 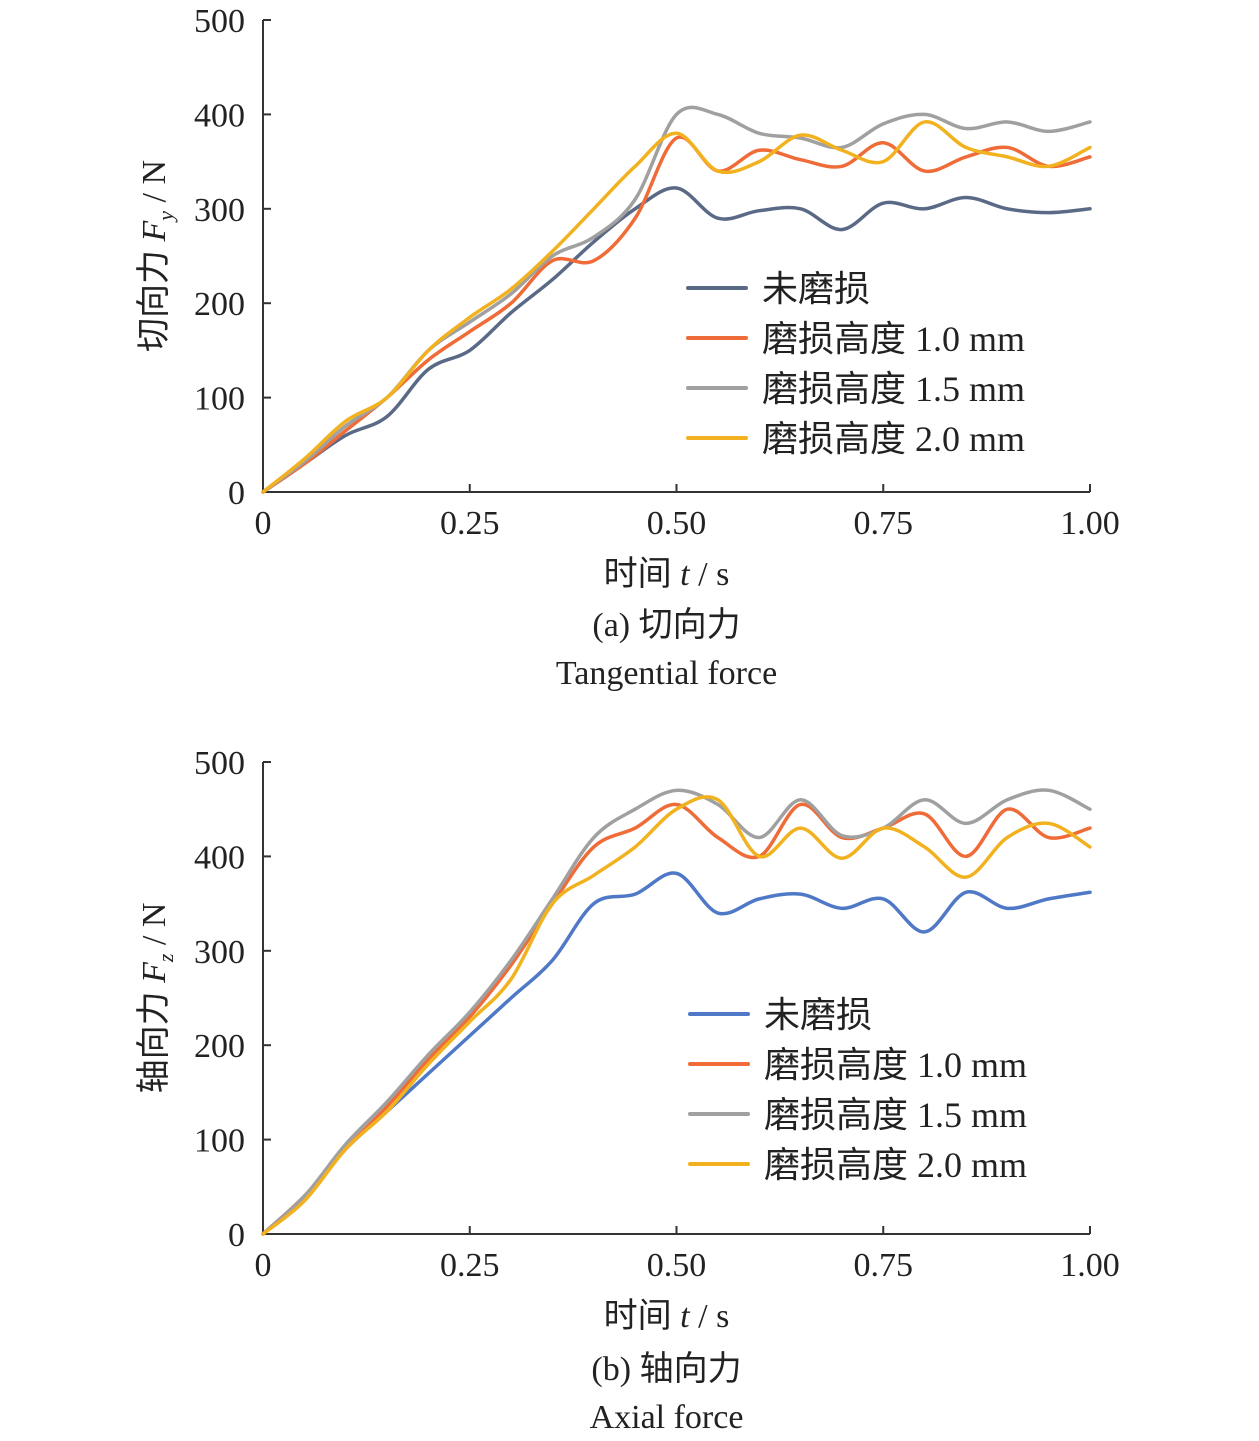 I want to click on y-axis-title-sub: y, so click(x=165, y=217).